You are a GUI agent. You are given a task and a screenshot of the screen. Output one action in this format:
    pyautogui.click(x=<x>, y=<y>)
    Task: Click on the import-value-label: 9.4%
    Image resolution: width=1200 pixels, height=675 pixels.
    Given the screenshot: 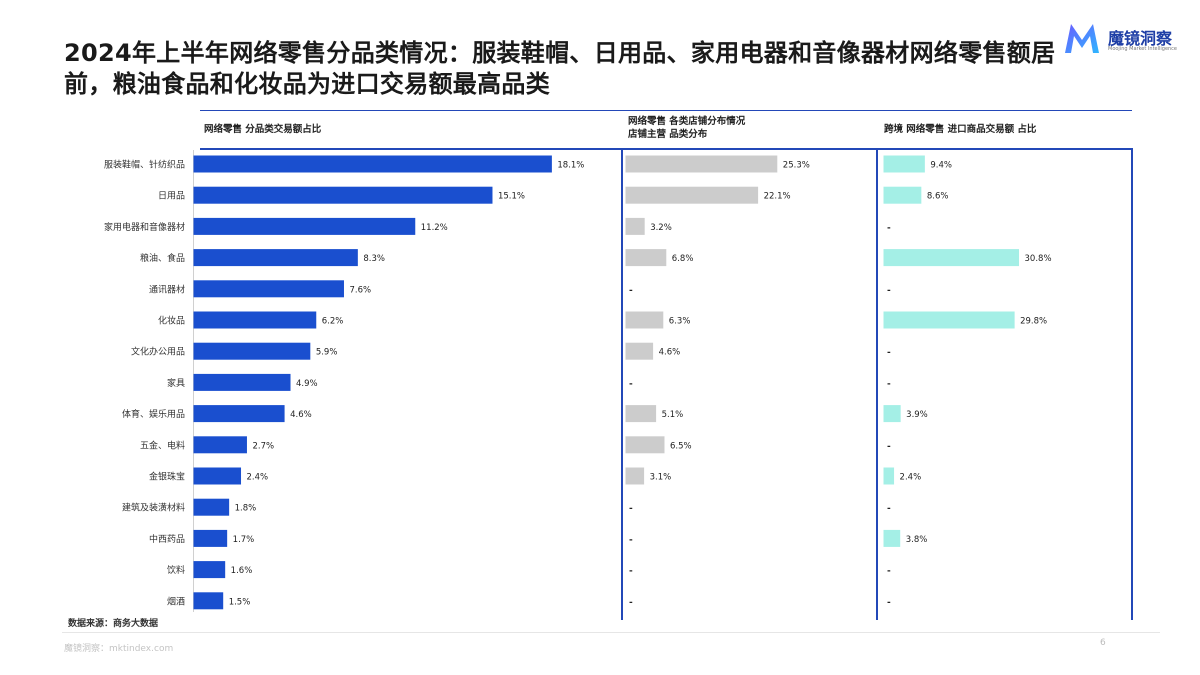 What is the action you would take?
    pyautogui.click(x=941, y=166)
    